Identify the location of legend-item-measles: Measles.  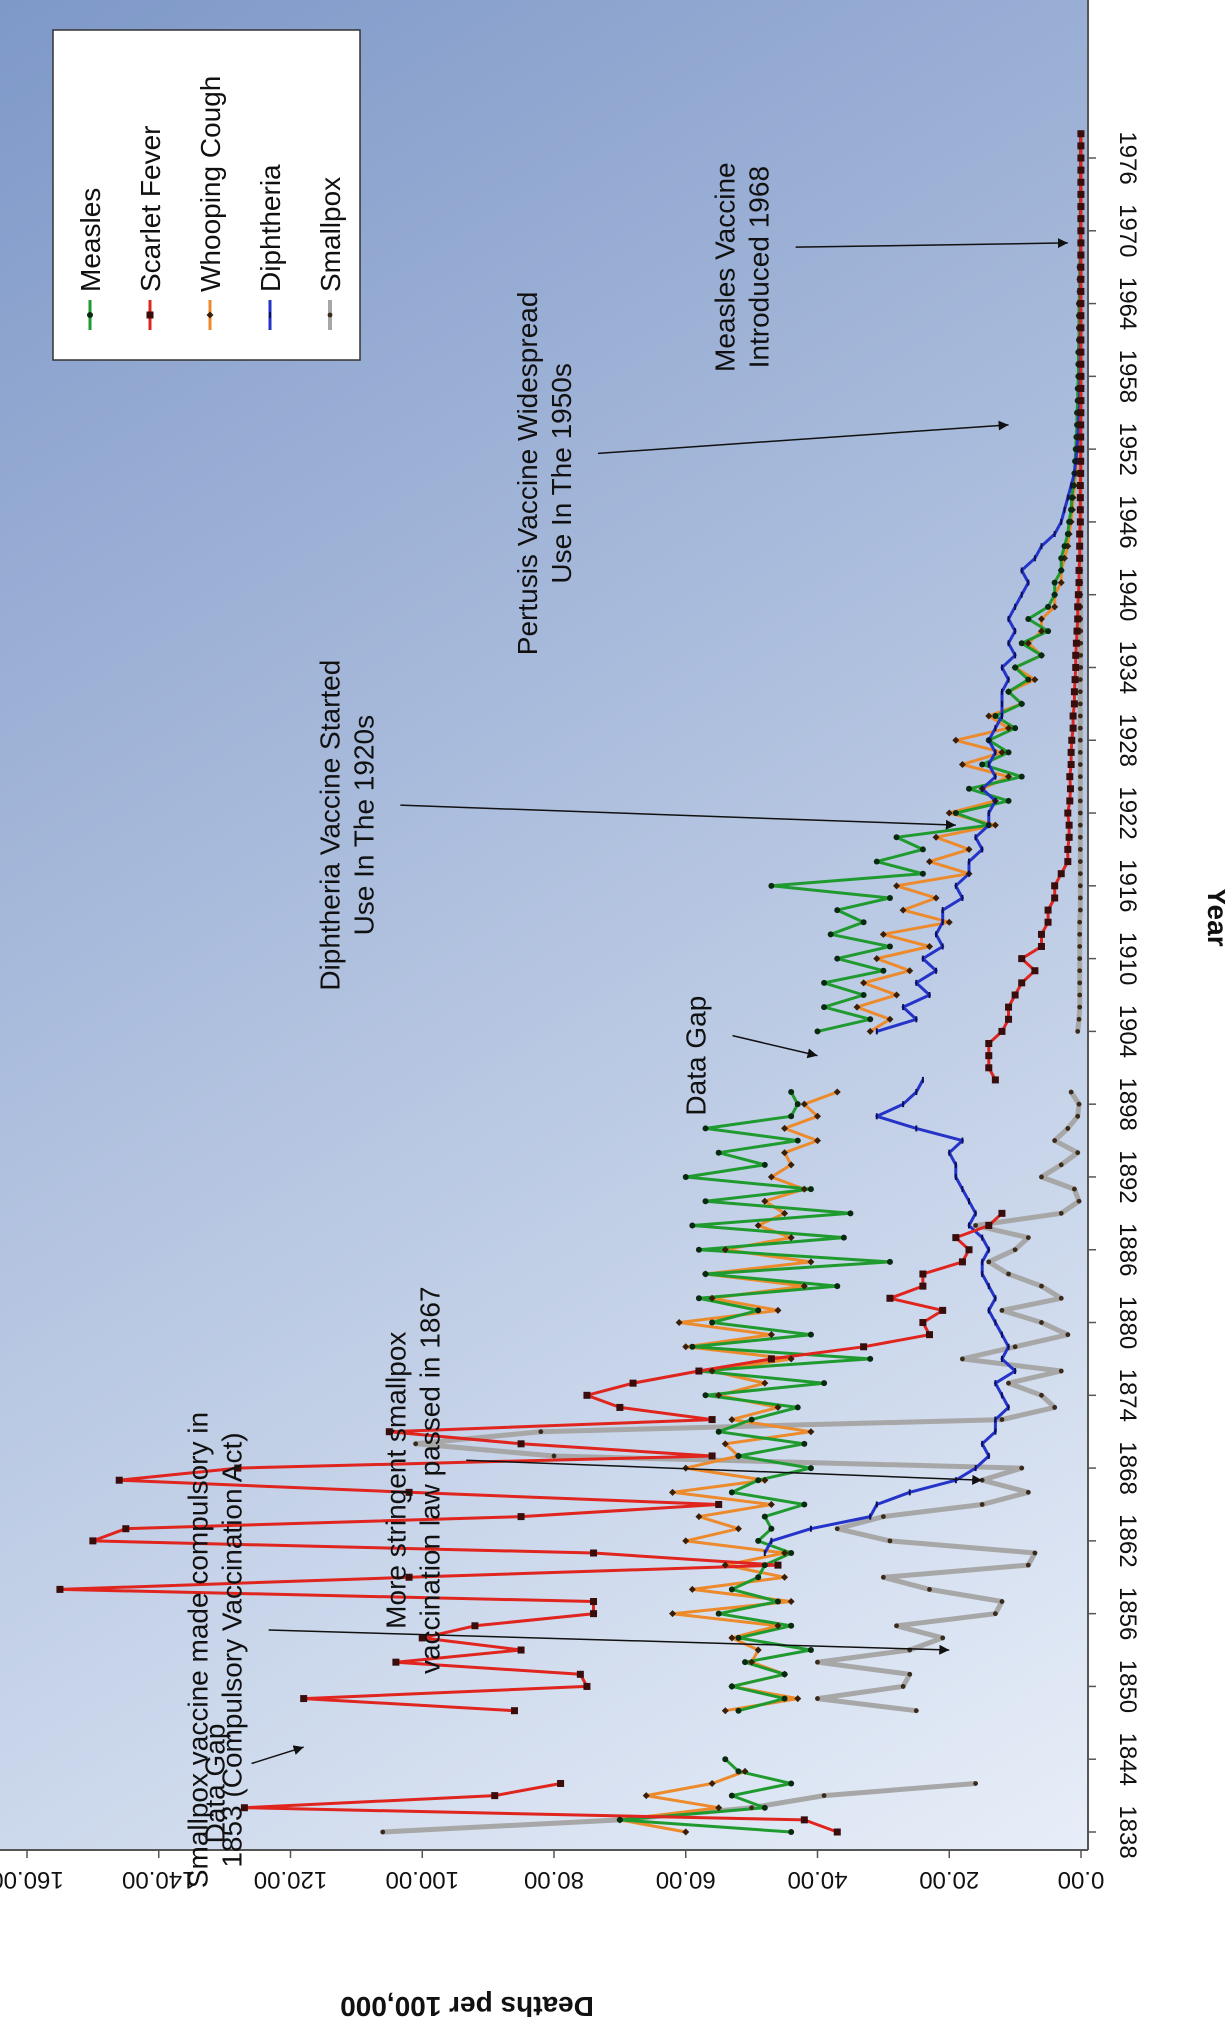
(90, 259).